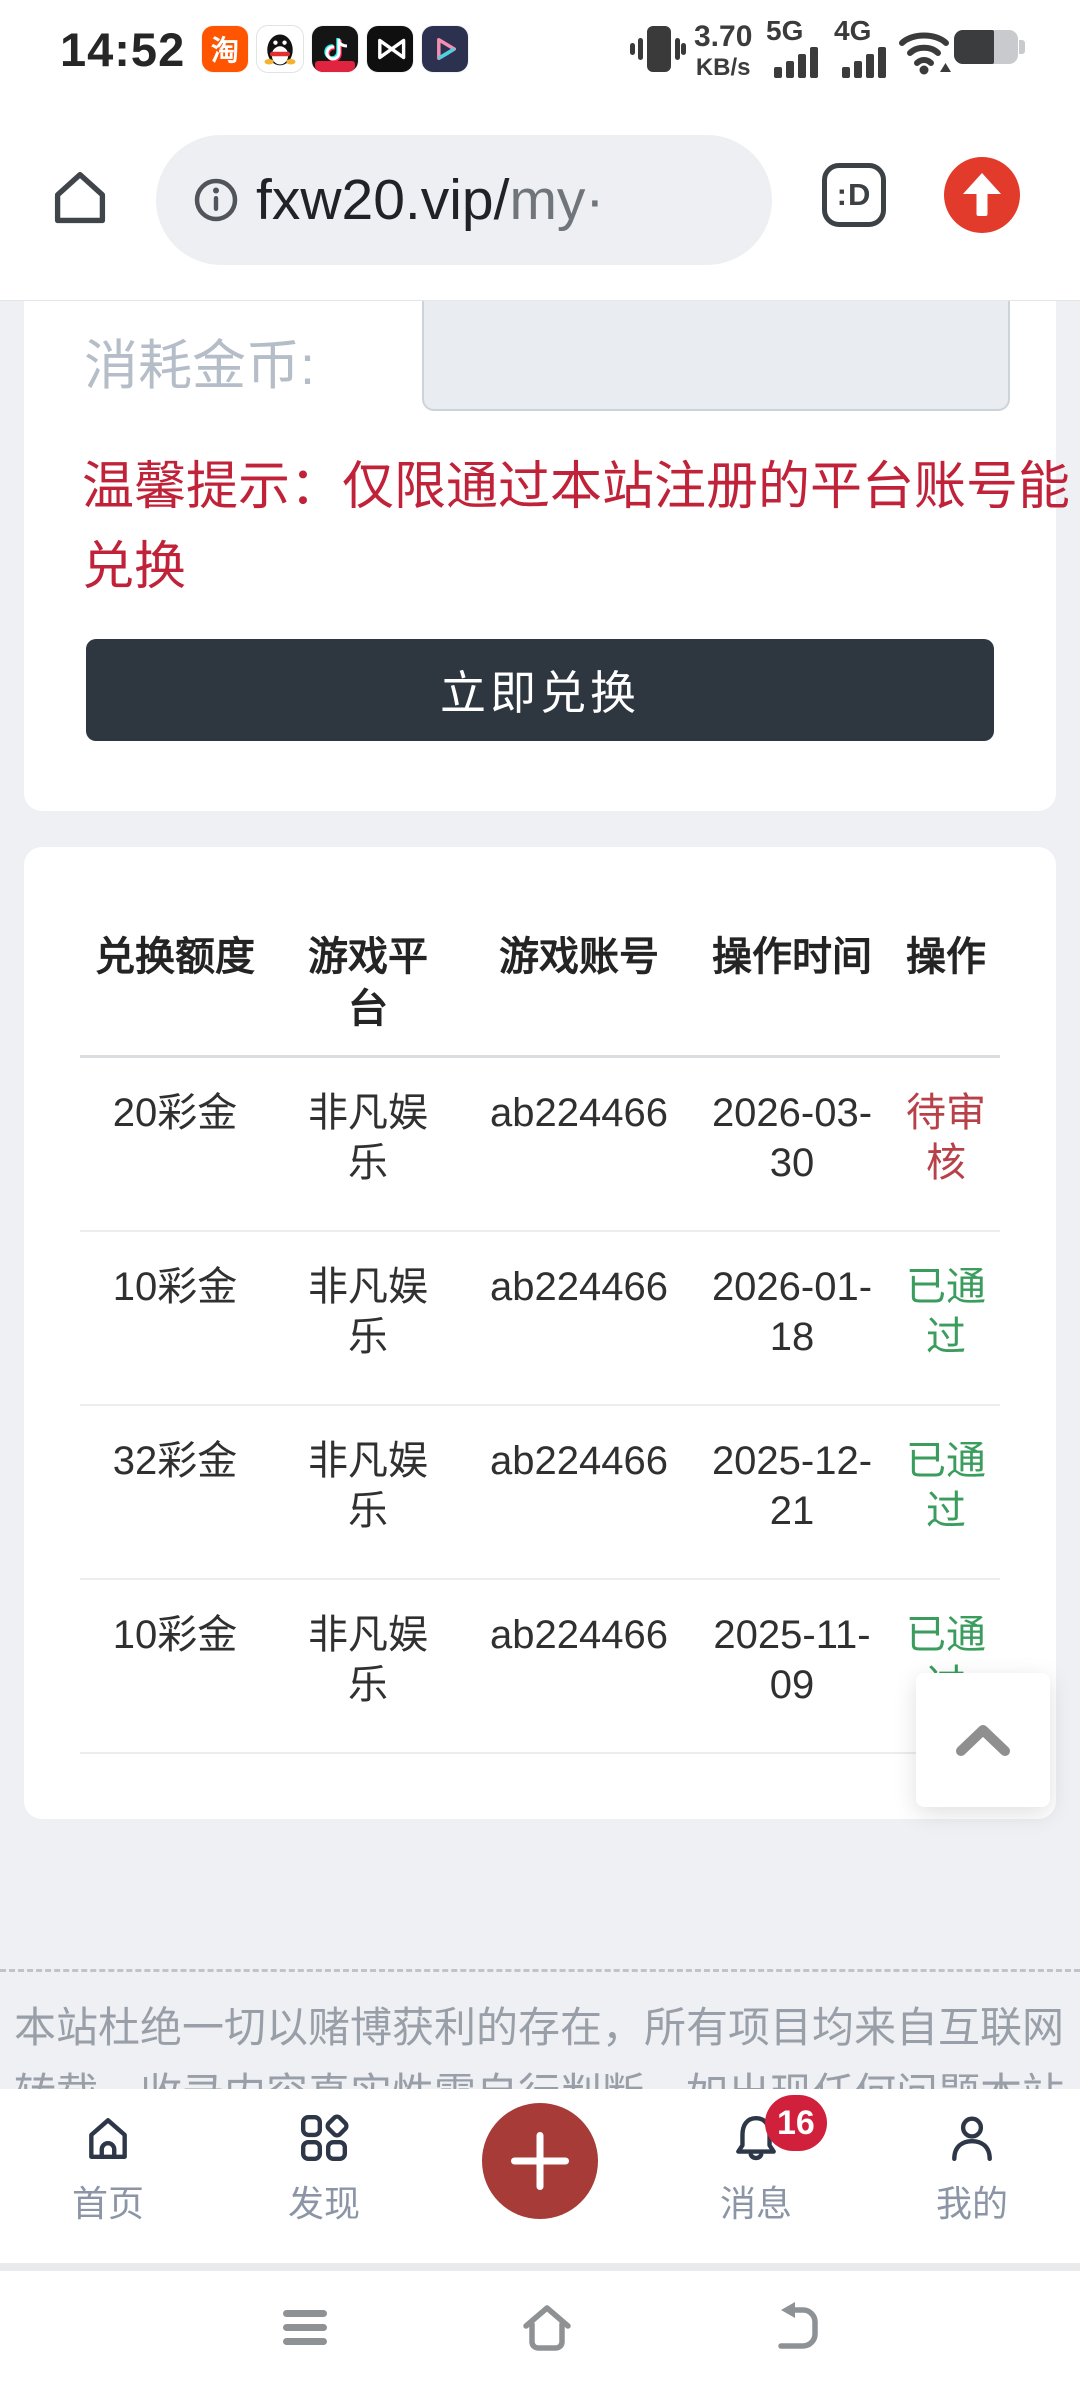 This screenshot has width=1080, height=2392. What do you see at coordinates (324, 2176) in the screenshot?
I see `nav-item-discover: 发现` at bounding box center [324, 2176].